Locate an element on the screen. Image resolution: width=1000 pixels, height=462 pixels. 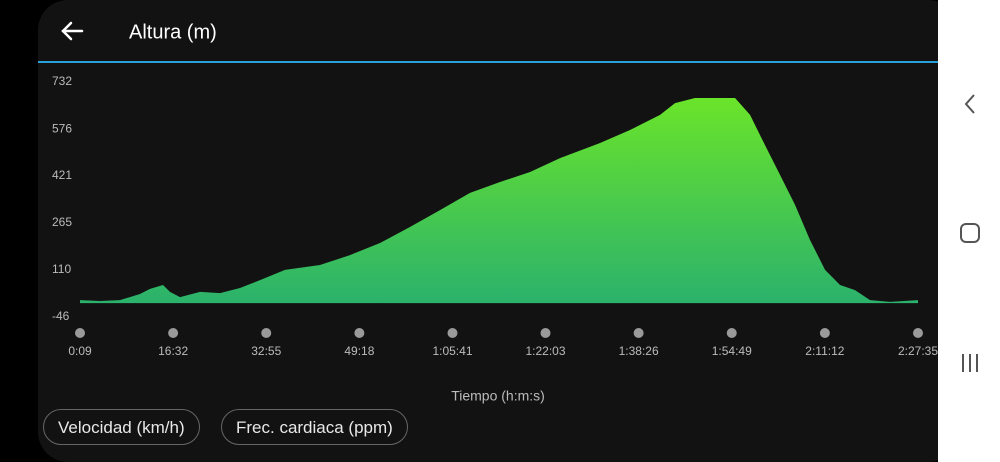
back-button is located at coordinates (72, 31).